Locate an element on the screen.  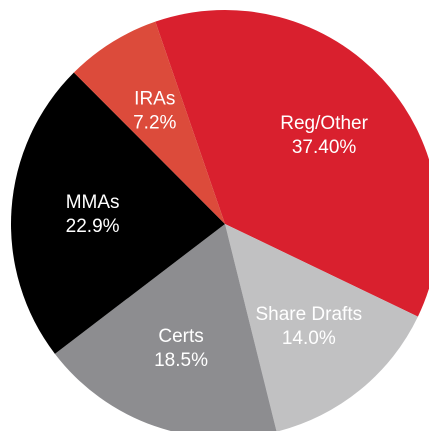
slice-value-label: 37.40% is located at coordinates (324, 147).